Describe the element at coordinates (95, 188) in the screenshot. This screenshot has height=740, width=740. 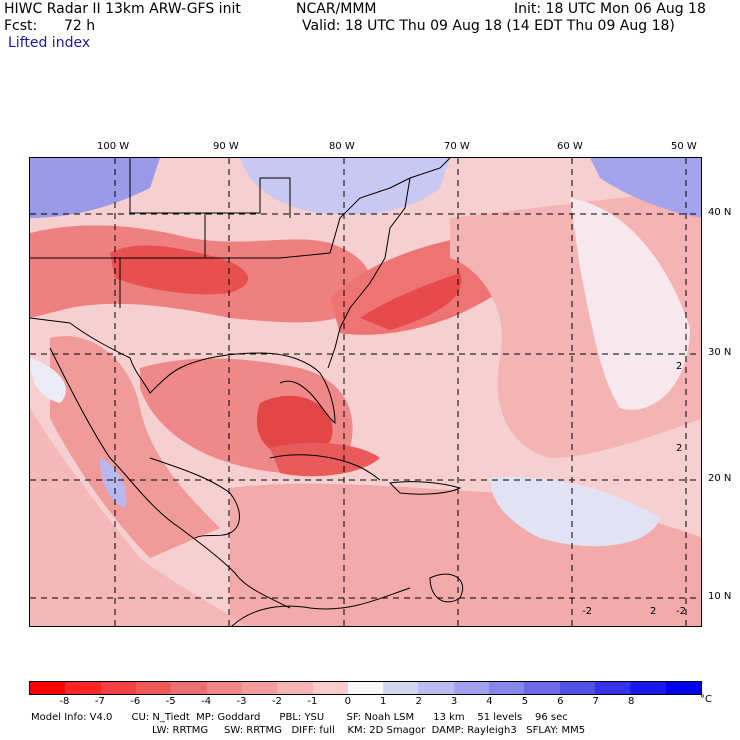
I see `fill-northern-plains` at that location.